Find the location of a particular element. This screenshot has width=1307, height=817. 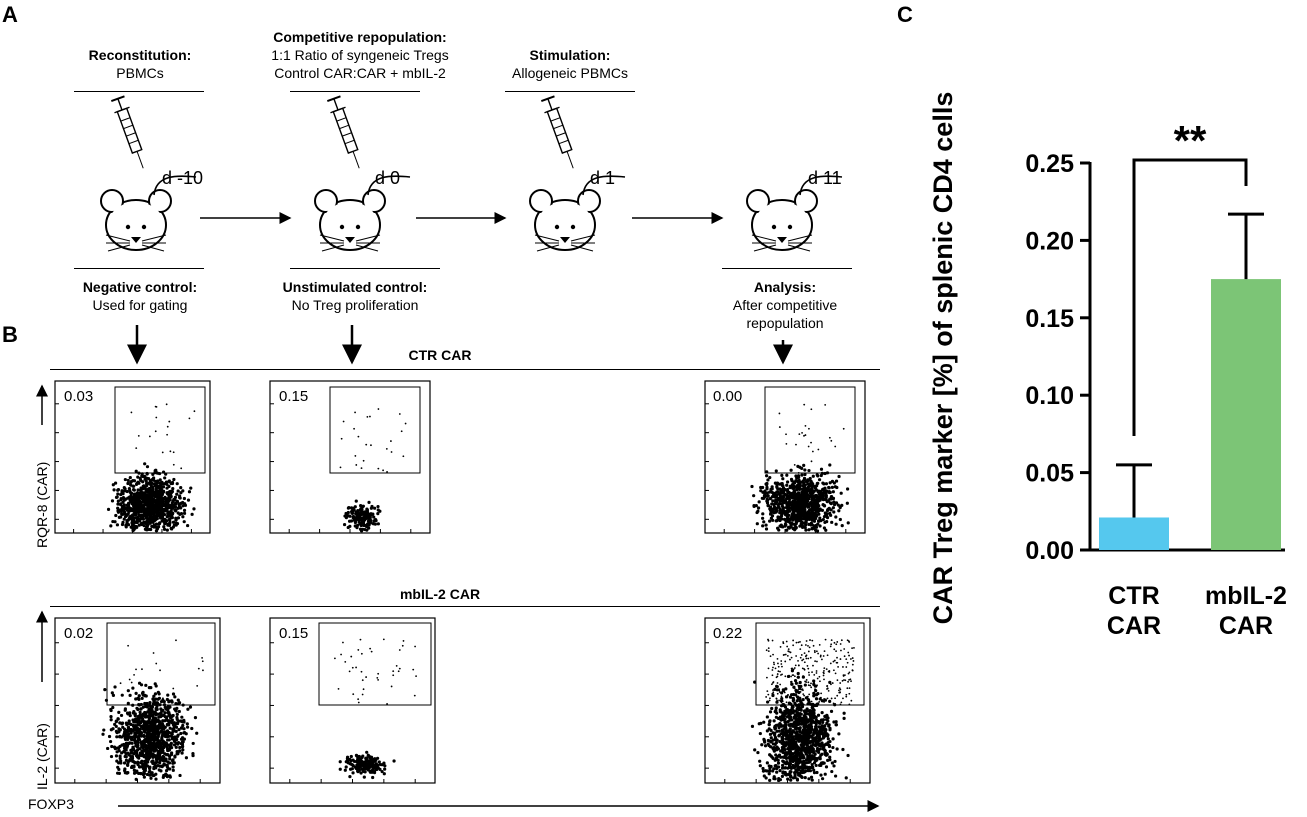

plot-frame is located at coordinates (352, 700).